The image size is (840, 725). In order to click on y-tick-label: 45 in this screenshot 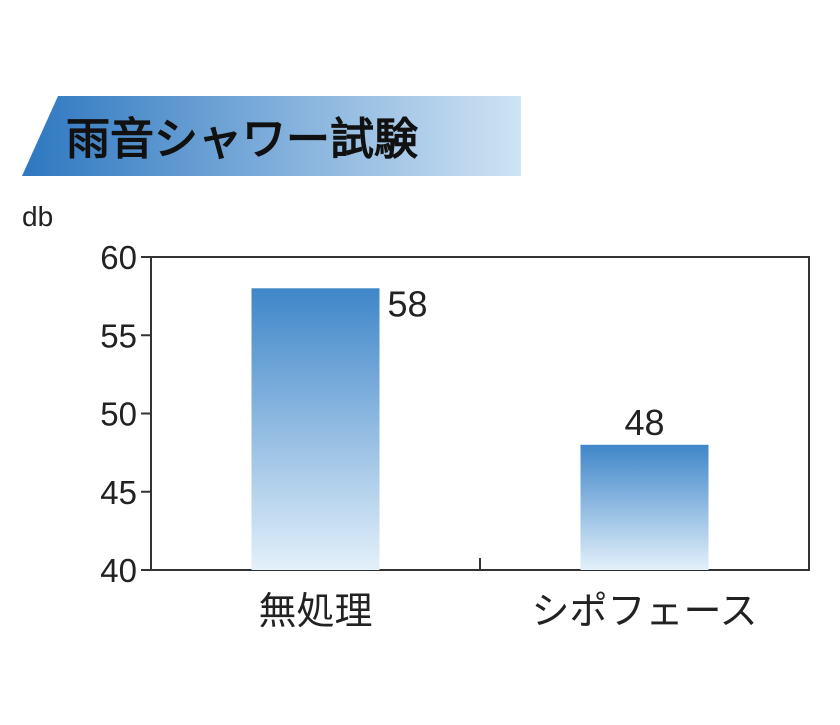, I will do `click(118, 492)`.